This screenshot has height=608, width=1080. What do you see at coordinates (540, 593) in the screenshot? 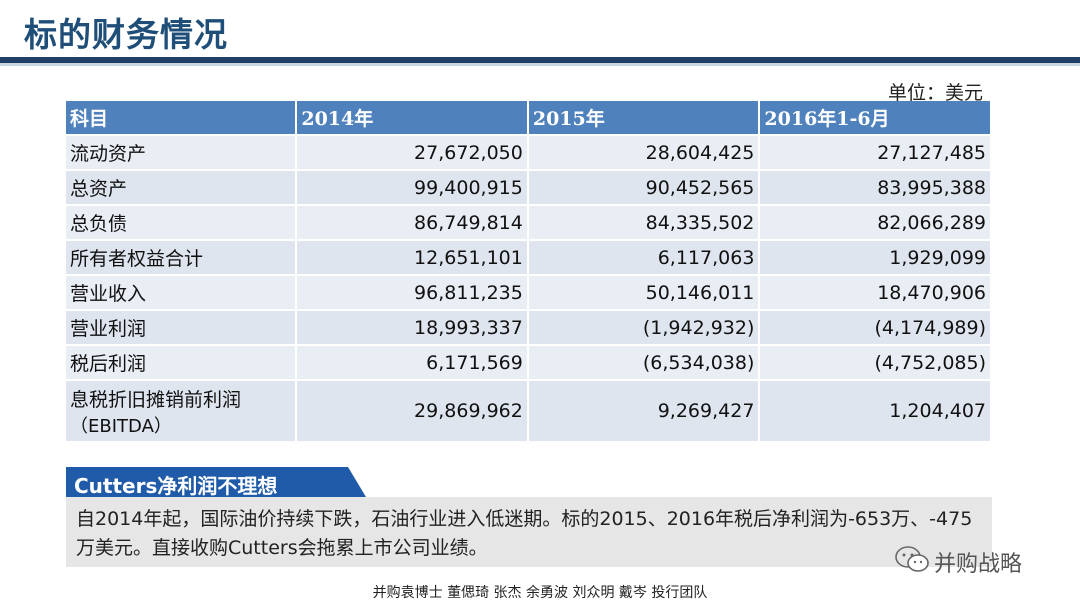
I see `footer-credits: 并购袁博士 董偲琦 张杰 余勇波 刘众明 戴岑 投行团队` at bounding box center [540, 593].